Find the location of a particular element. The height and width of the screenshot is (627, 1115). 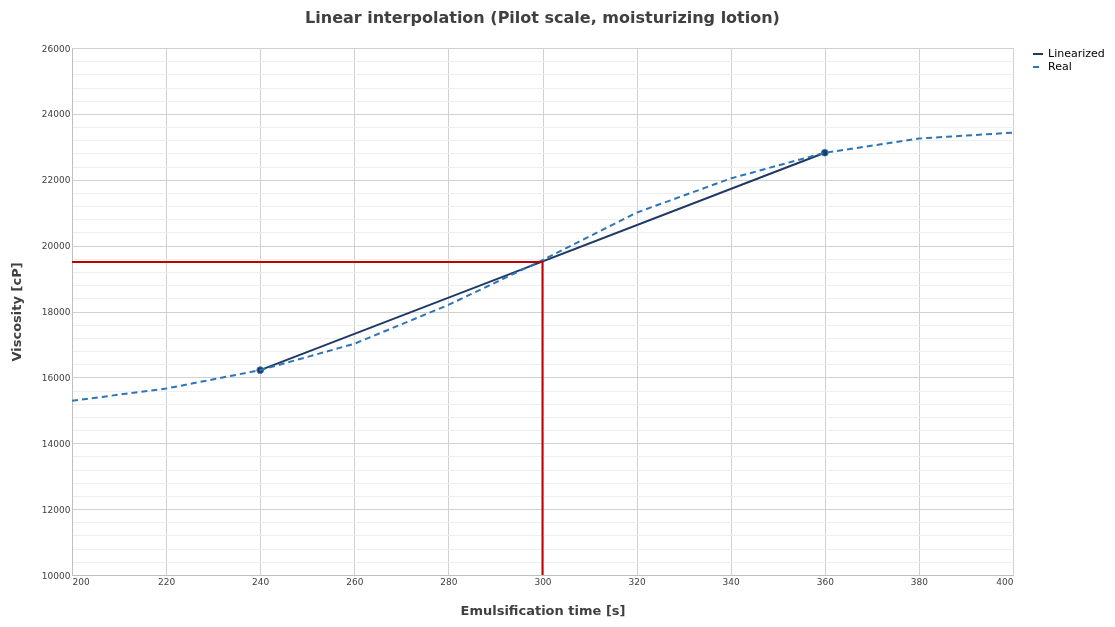

y-tick-label: 22000 is located at coordinates (56, 180).